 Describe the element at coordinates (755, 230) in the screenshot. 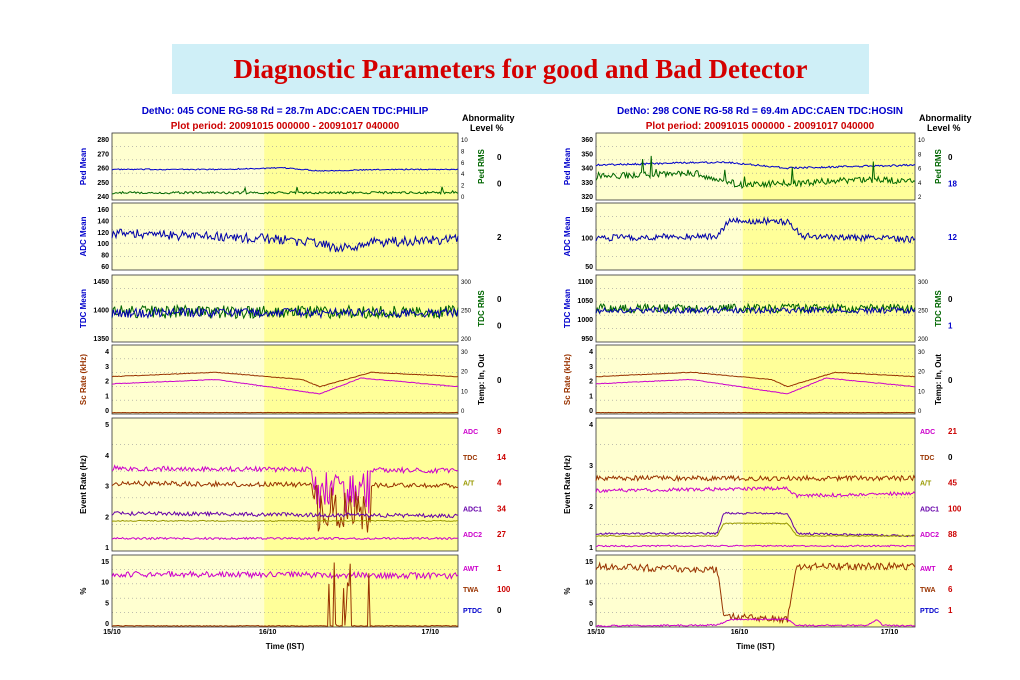

I see `series-line-adc_mean` at that location.